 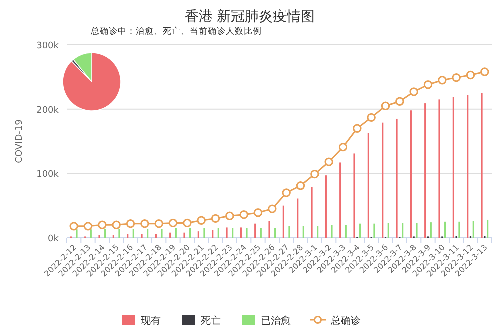 I want to click on legend-label: 已治愈, so click(x=276, y=321).